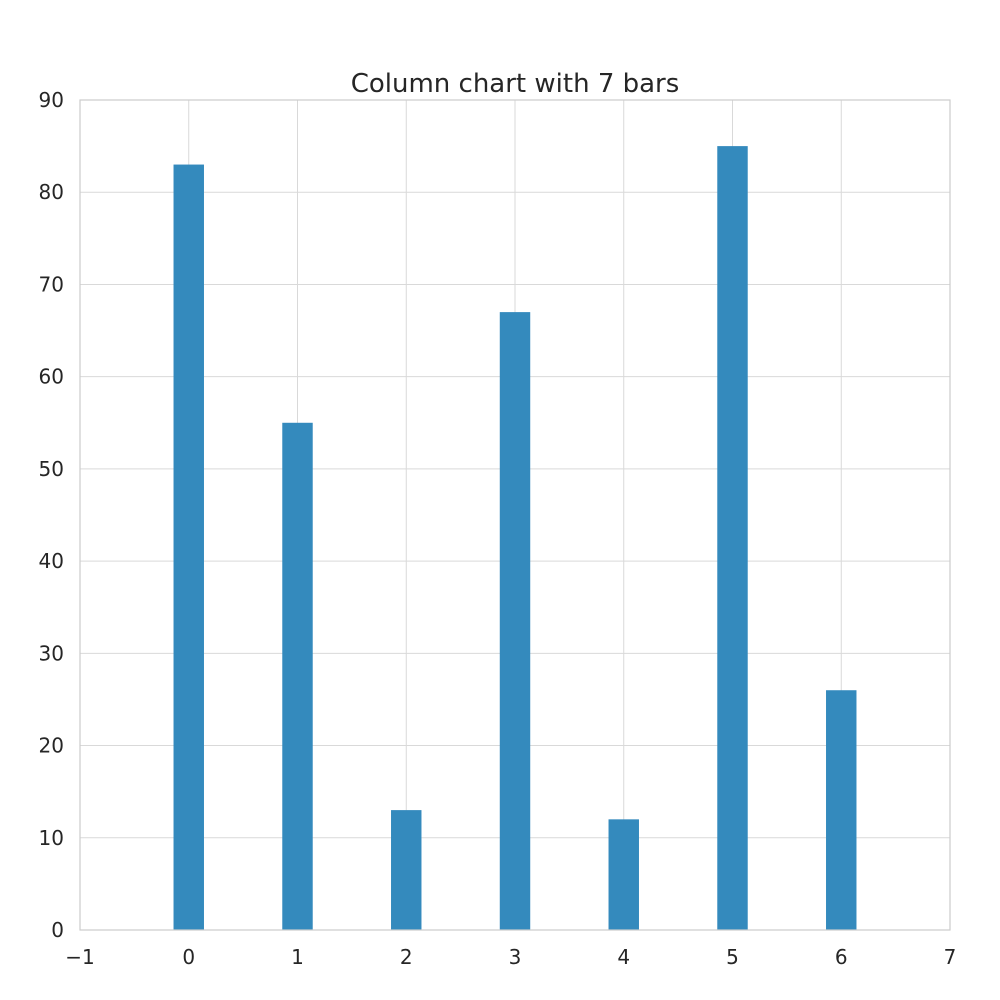 This screenshot has height=1000, width=1000. What do you see at coordinates (623, 957) in the screenshot?
I see `x-tick-label: 4` at bounding box center [623, 957].